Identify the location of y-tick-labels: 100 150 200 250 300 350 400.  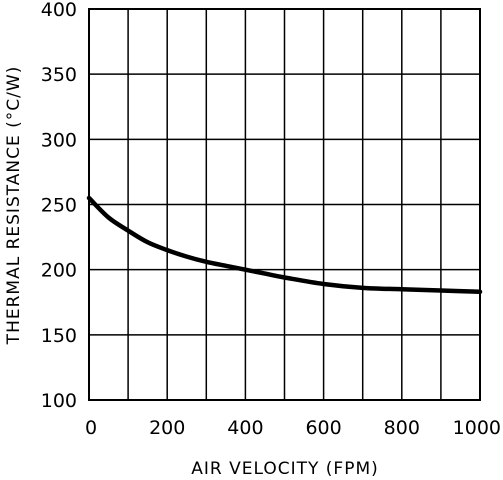
(59, 206).